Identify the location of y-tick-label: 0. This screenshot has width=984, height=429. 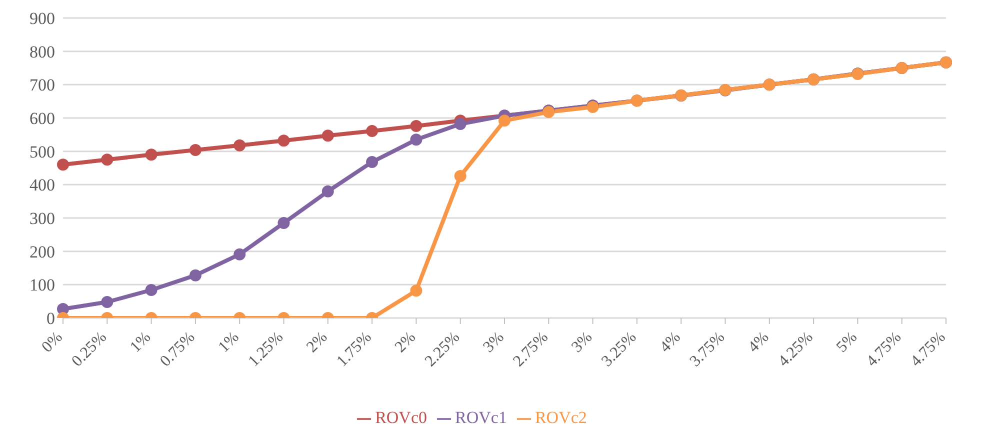
(50, 318).